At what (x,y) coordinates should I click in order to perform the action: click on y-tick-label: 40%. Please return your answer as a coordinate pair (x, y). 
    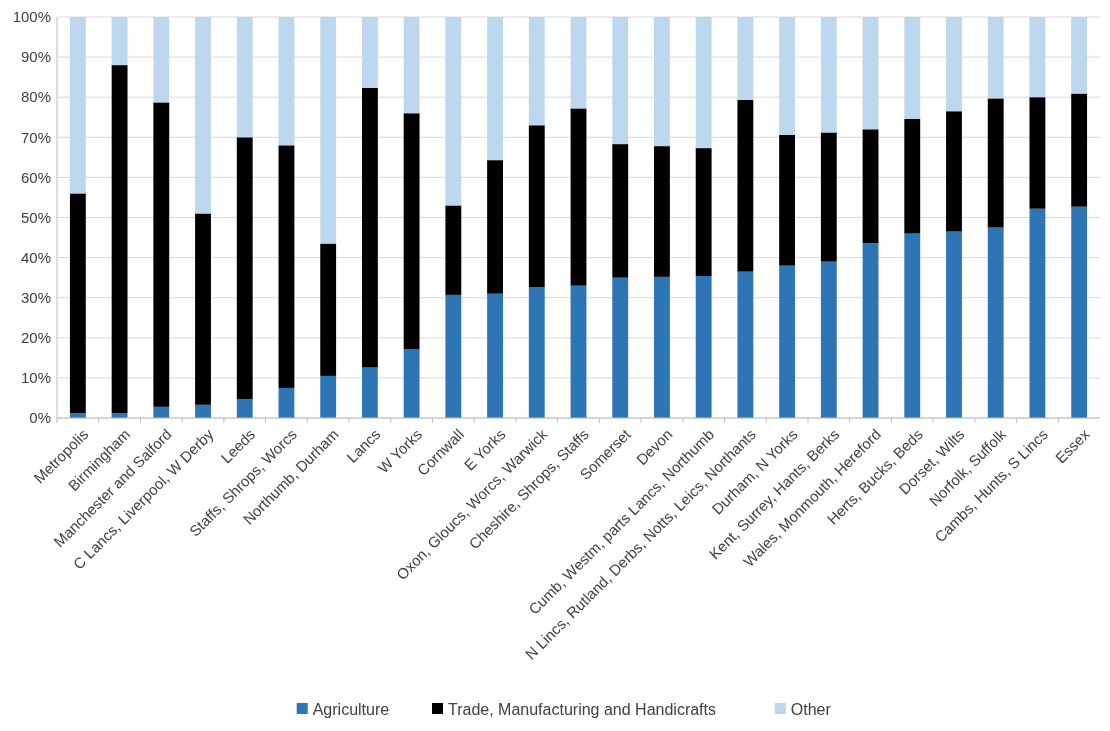
    Looking at the image, I should click on (35, 257).